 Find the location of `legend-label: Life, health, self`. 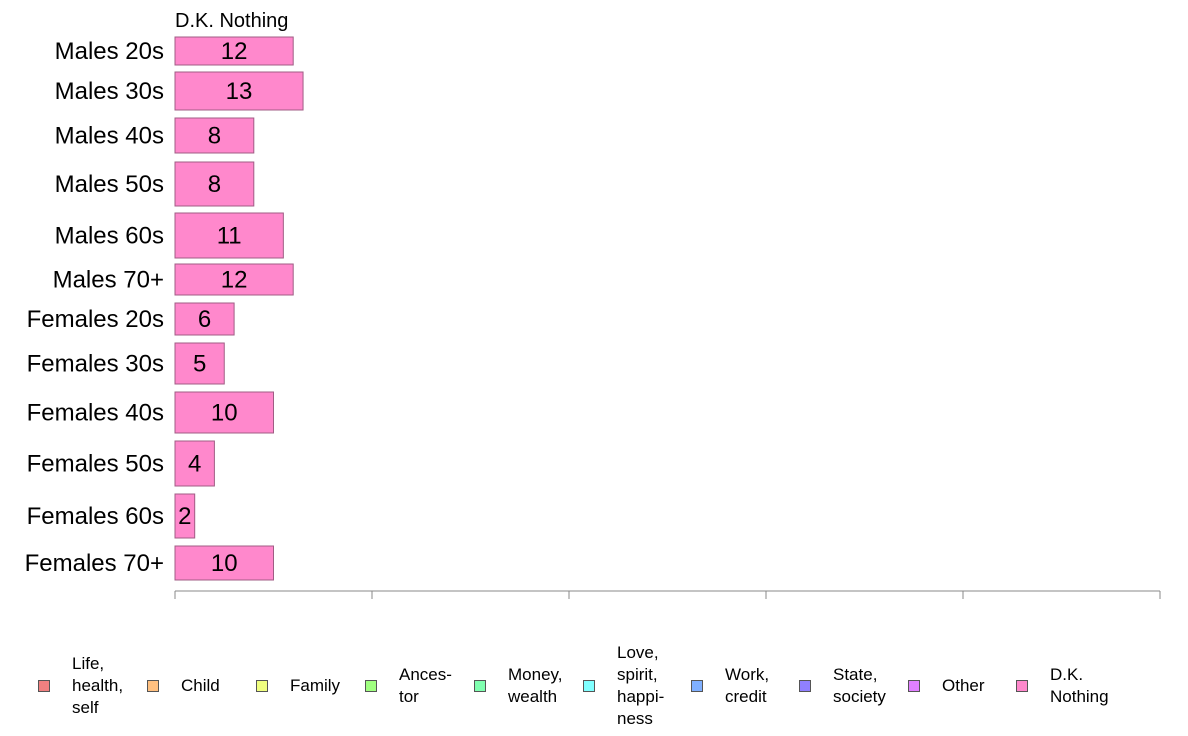

legend-label: Life, health, self is located at coordinates (98, 685).